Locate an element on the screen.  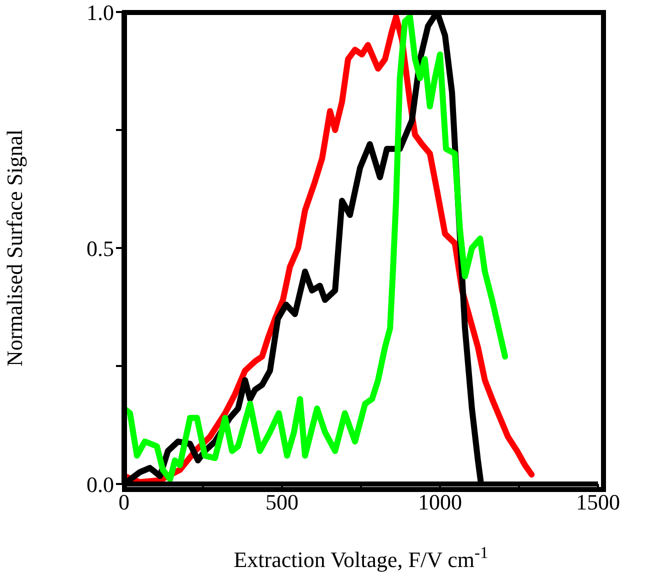
x-tick-label: 1500 is located at coordinates (598, 502).